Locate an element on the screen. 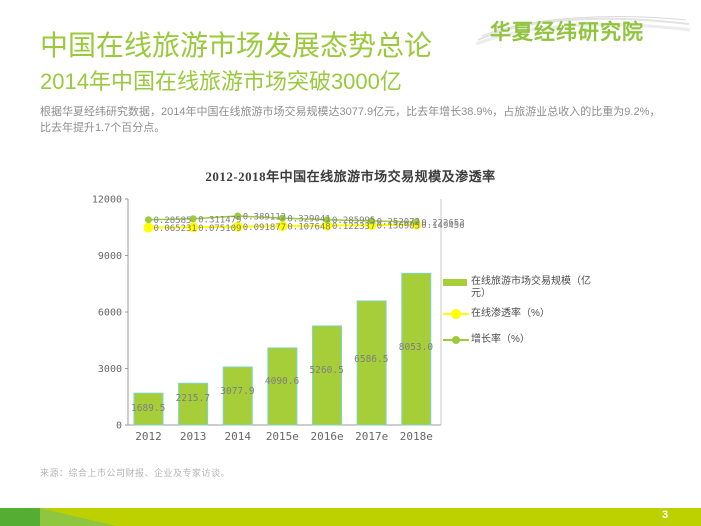 This screenshot has height=526, width=701. page-title: 中国在线旅游市场发展态势总论 is located at coordinates (236, 45).